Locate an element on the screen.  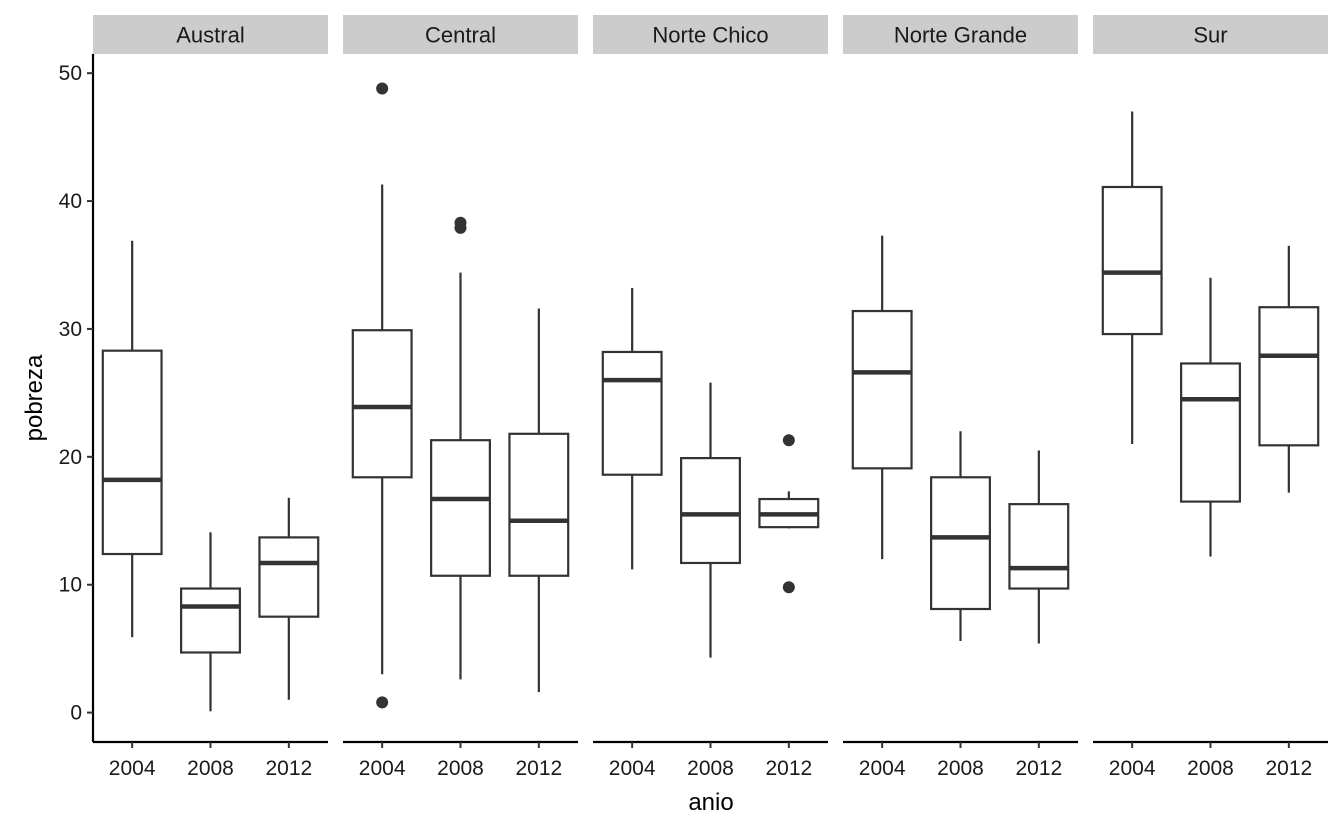
y-tick-label: 40 is located at coordinates (70, 201).